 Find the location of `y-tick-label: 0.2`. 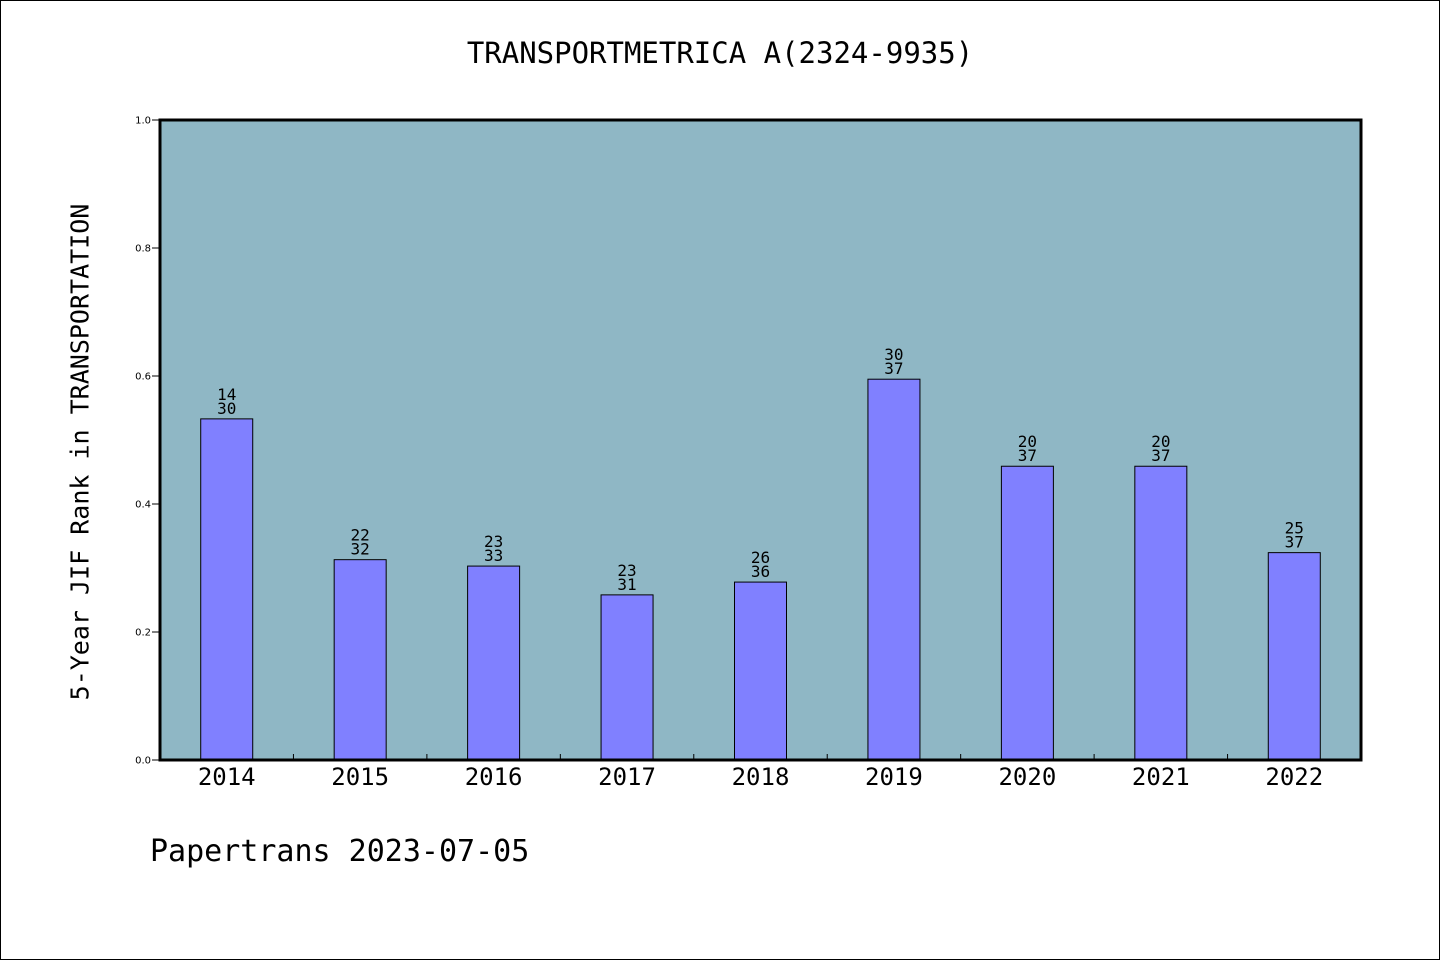

y-tick-label: 0.2 is located at coordinates (143, 633).